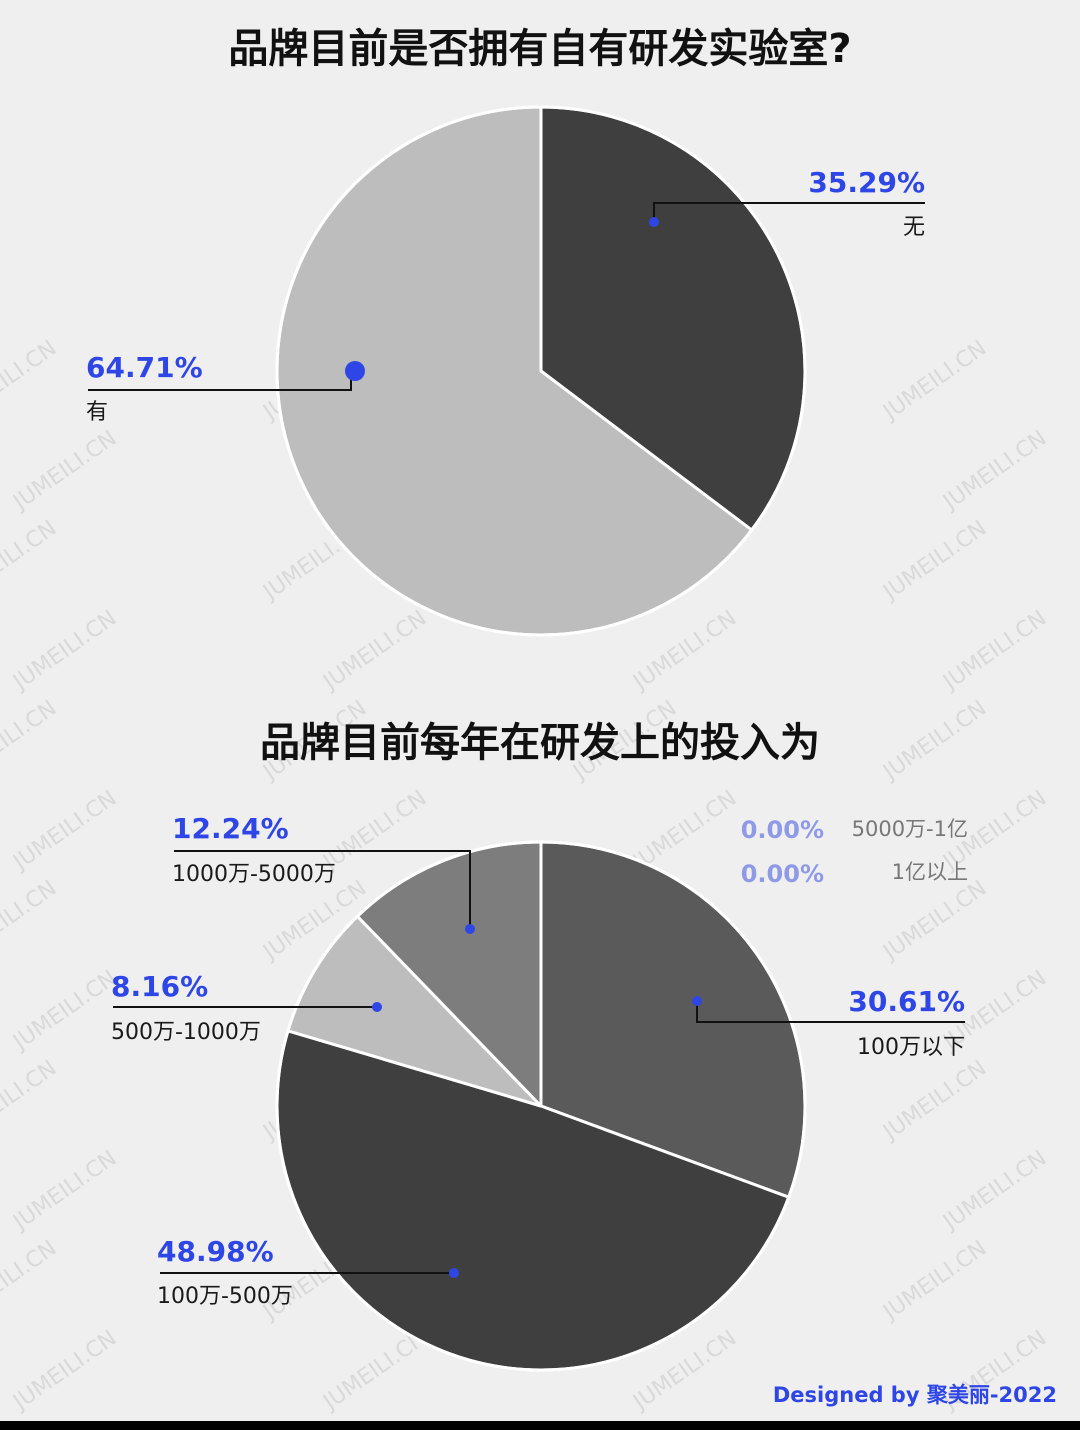 The width and height of the screenshot is (1080, 1430). What do you see at coordinates (505, 295) in the screenshot?
I see `chart1-callouts: 35.29% 无 64.71% 有` at bounding box center [505, 295].